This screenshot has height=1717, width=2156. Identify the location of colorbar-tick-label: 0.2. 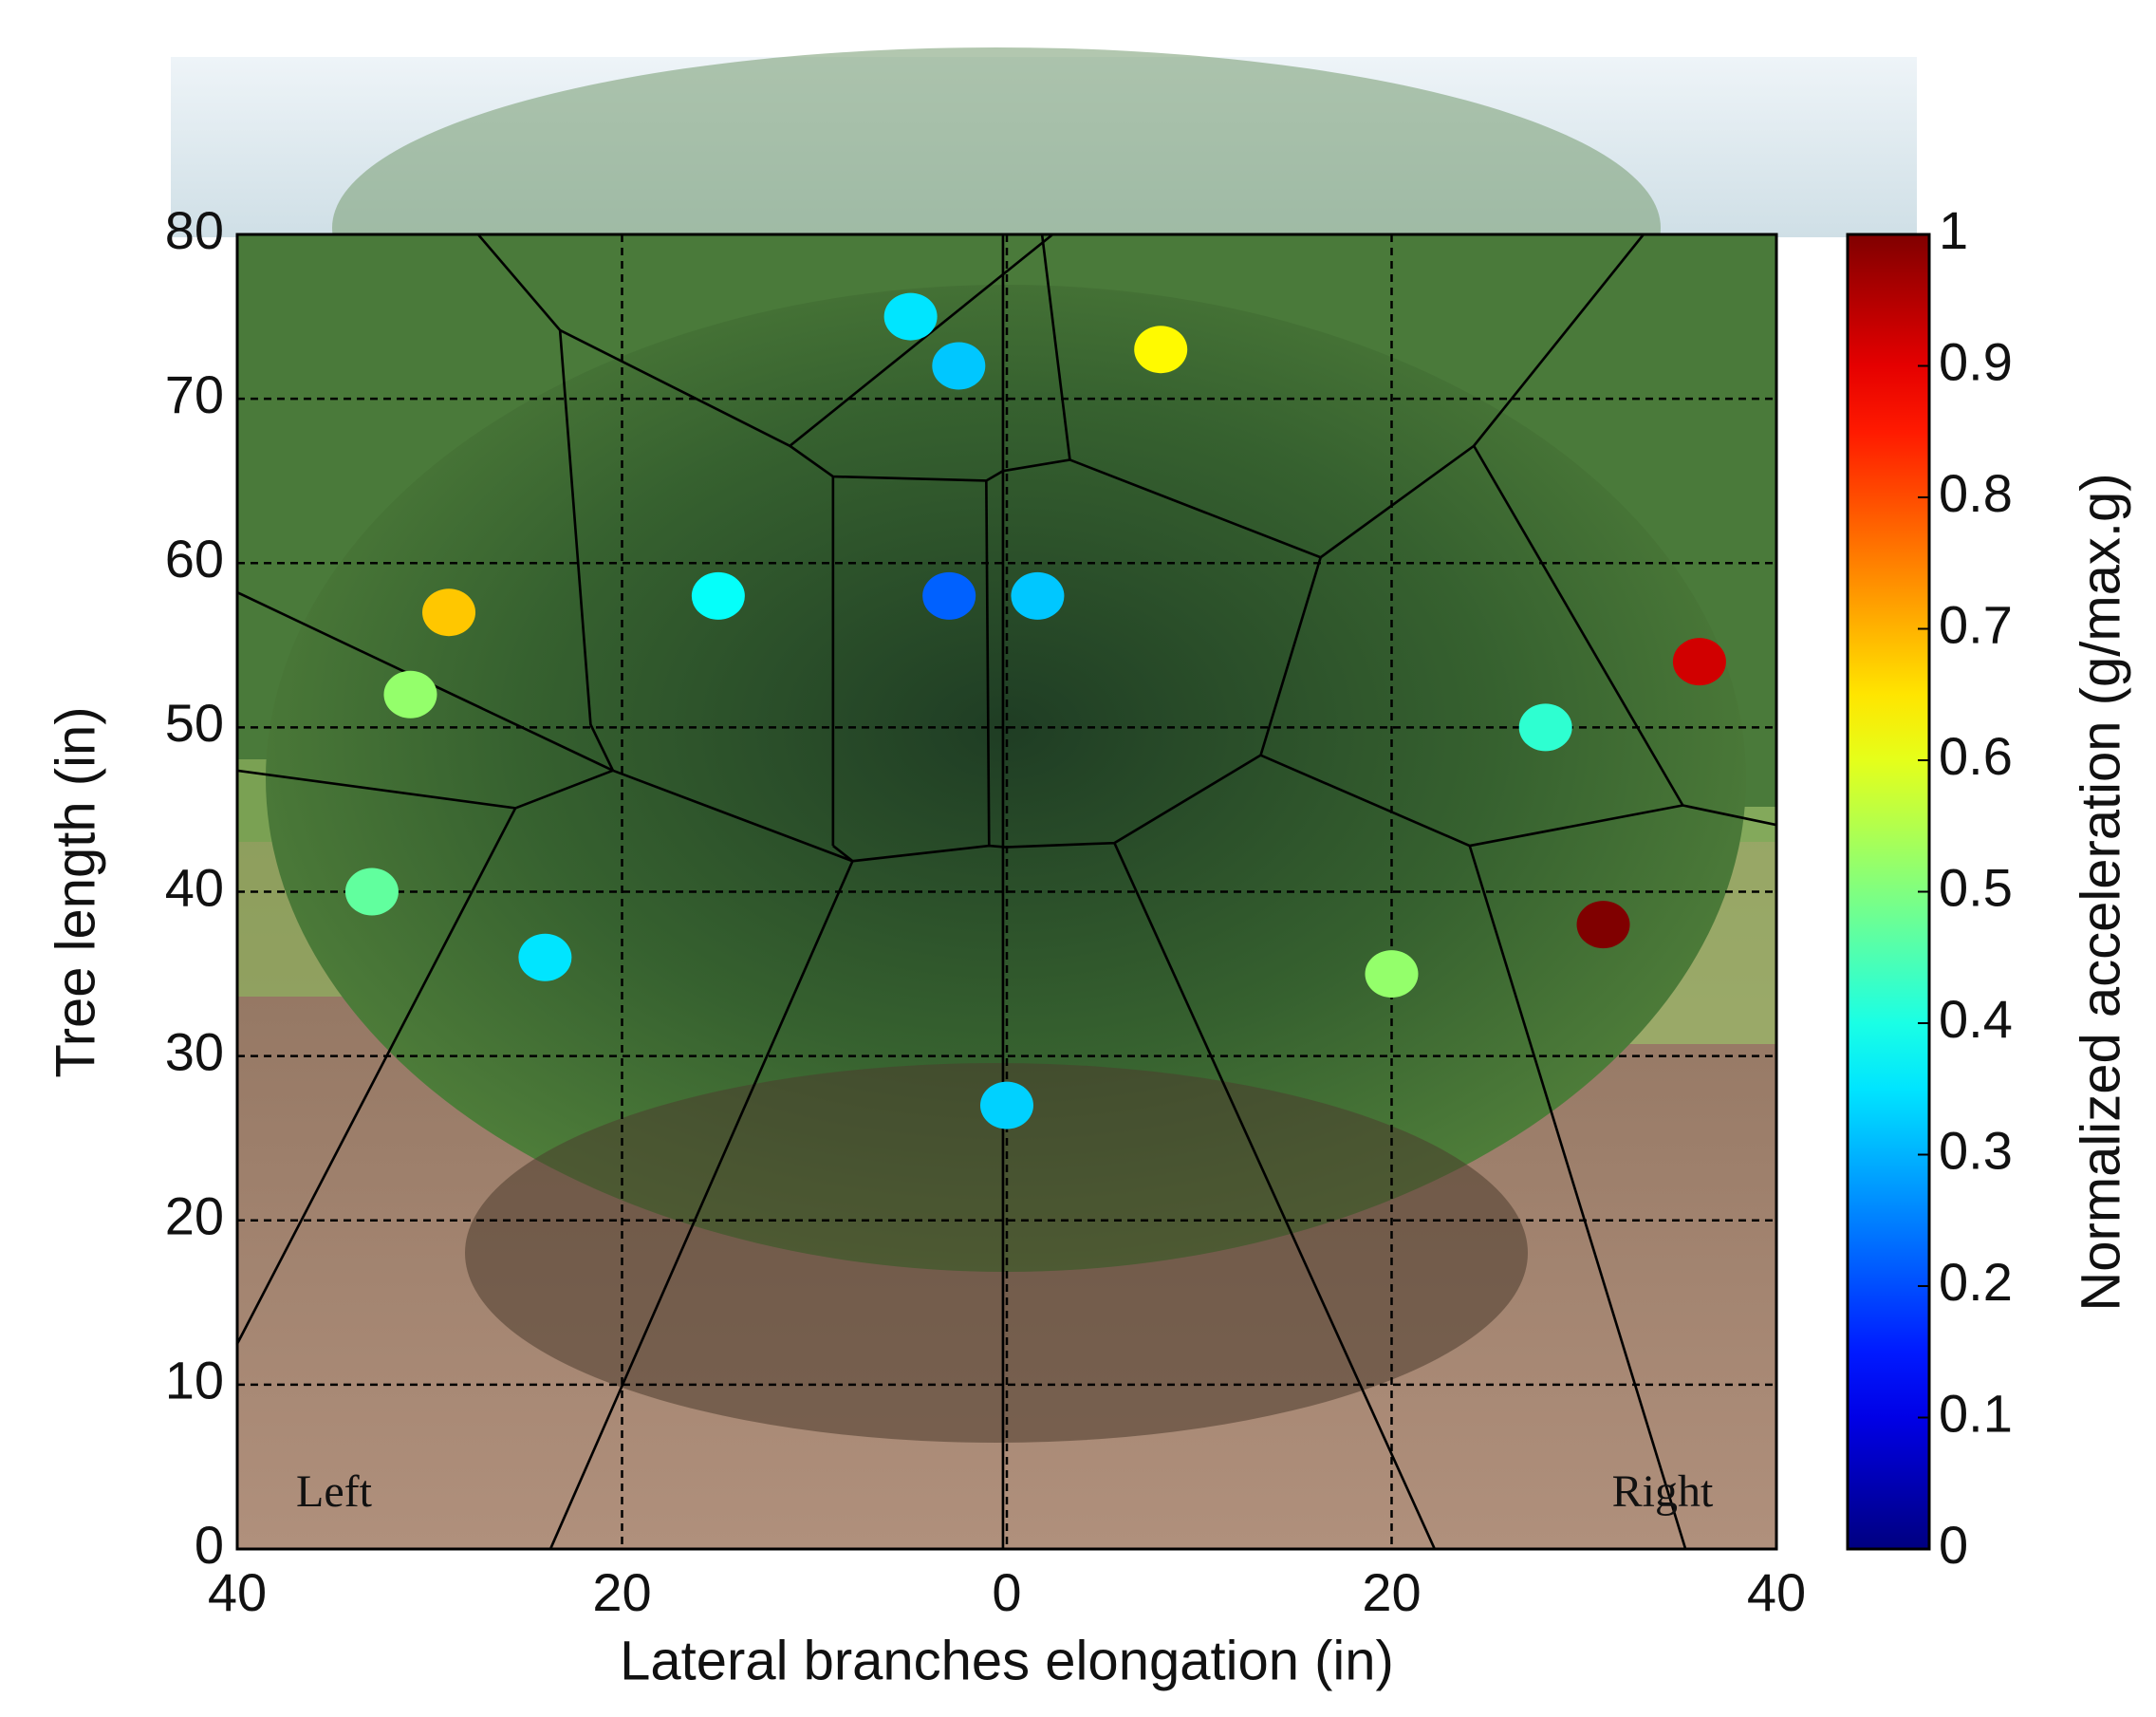
(1976, 1282).